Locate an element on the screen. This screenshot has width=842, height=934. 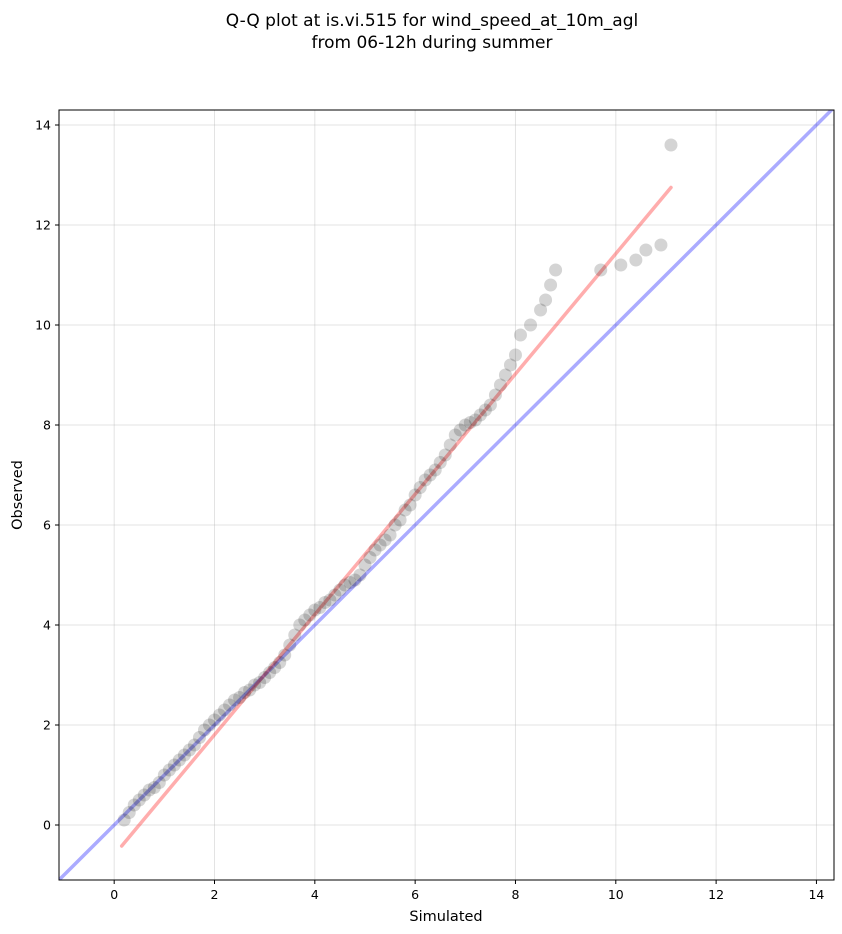
y-tick-label: 10 is located at coordinates (43, 325).